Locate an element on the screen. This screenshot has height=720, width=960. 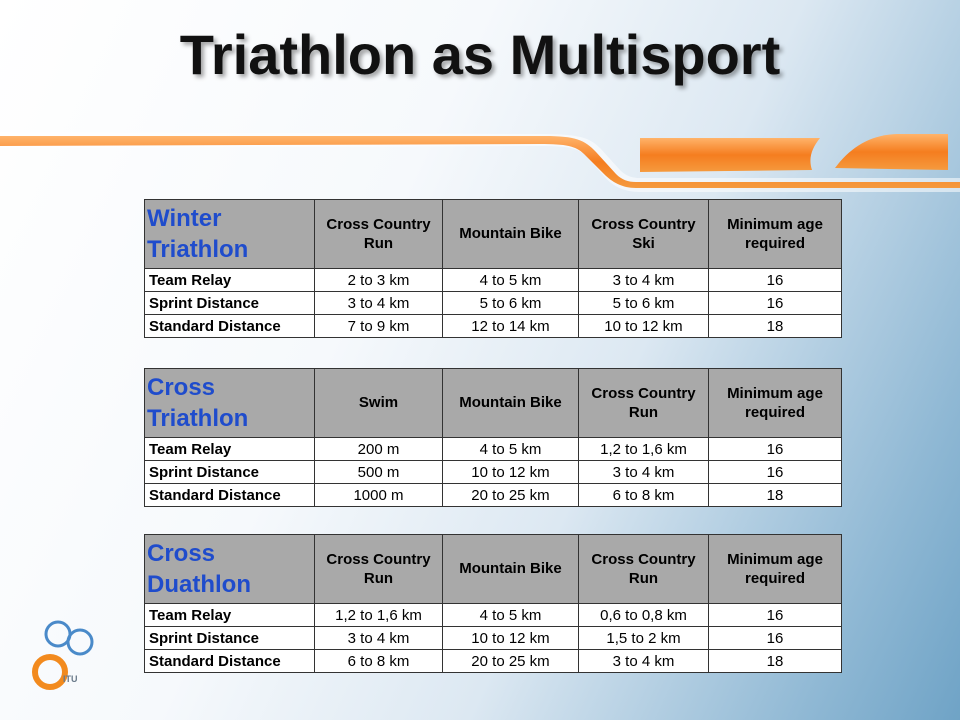
table-title: Winter Triathlon is located at coordinates (229, 234).